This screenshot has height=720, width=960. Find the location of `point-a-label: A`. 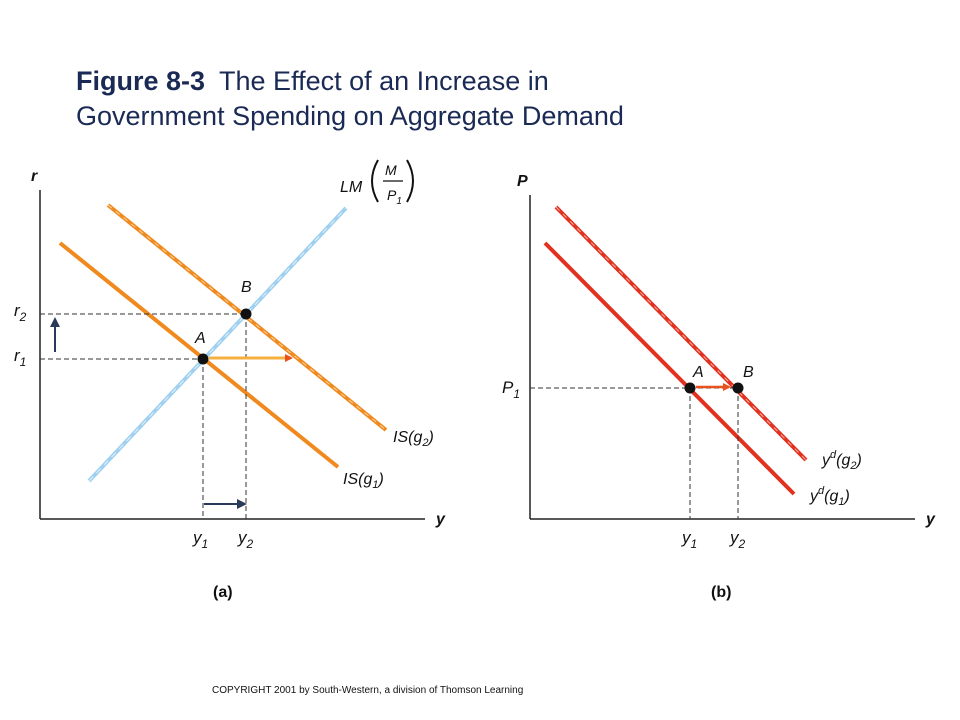

point-a-label: A is located at coordinates (200, 338).